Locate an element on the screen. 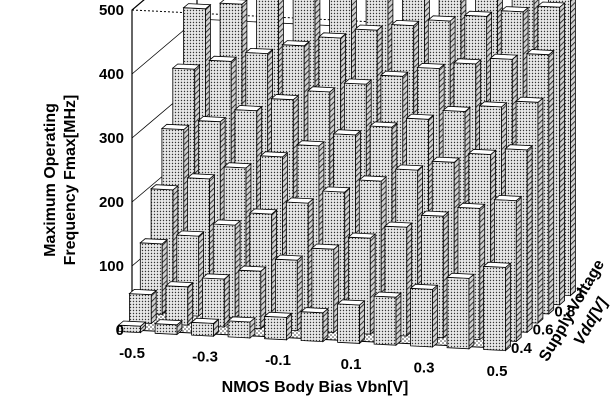  x-tick-label: -0.1 is located at coordinates (278, 360).